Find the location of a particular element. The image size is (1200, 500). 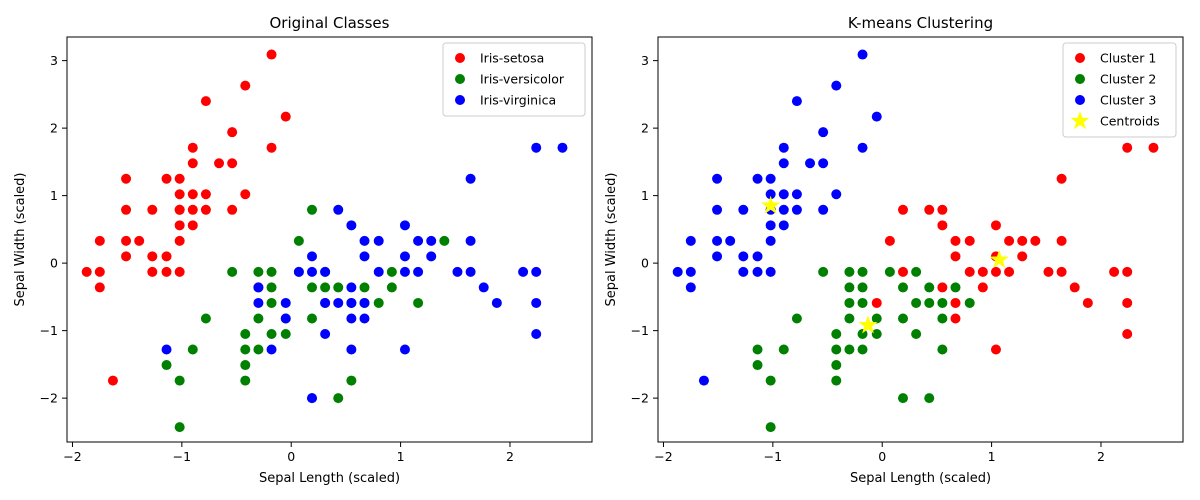

legend-marker is located at coordinates (460, 100).